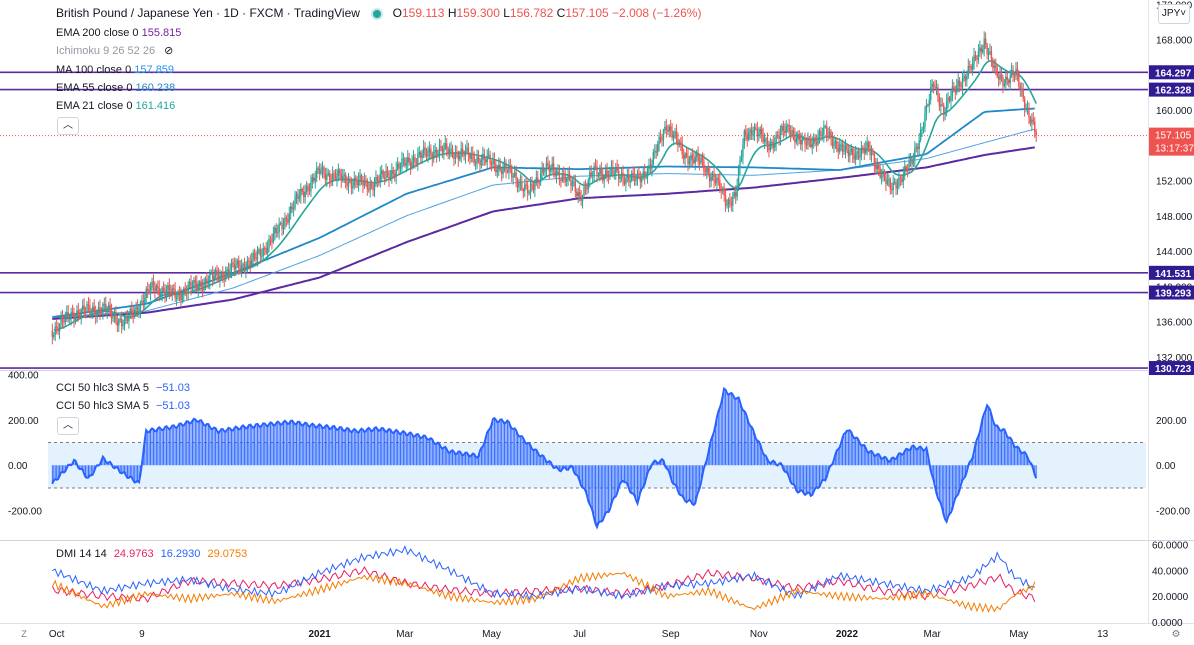 The image size is (1194, 645). What do you see at coordinates (169, 51) in the screenshot?
I see `eye-hidden-icon: ⊘` at bounding box center [169, 51].